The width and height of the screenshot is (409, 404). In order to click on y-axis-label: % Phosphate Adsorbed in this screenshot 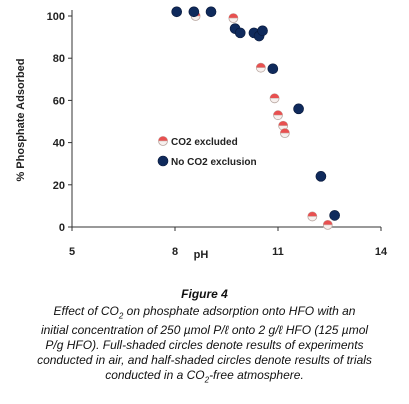, I will do `click(21, 119)`.